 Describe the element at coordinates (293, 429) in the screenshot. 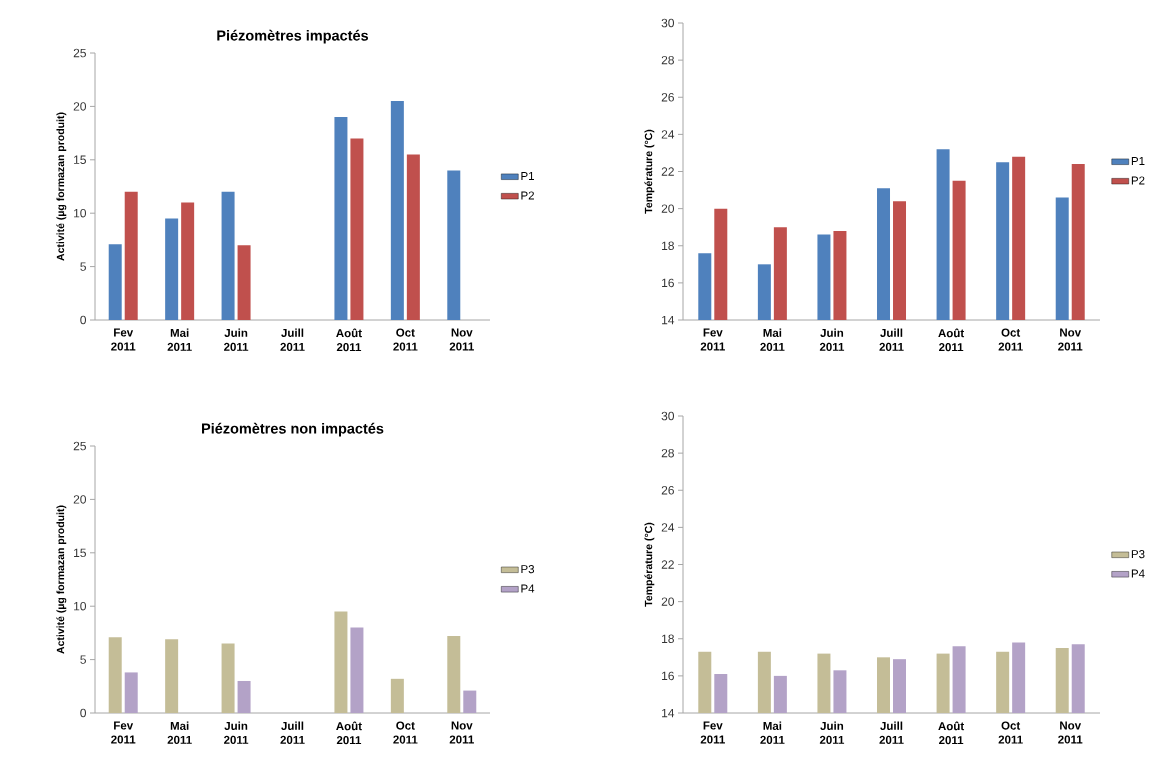

I see `chart-title: Piézomètres non impactés` at that location.